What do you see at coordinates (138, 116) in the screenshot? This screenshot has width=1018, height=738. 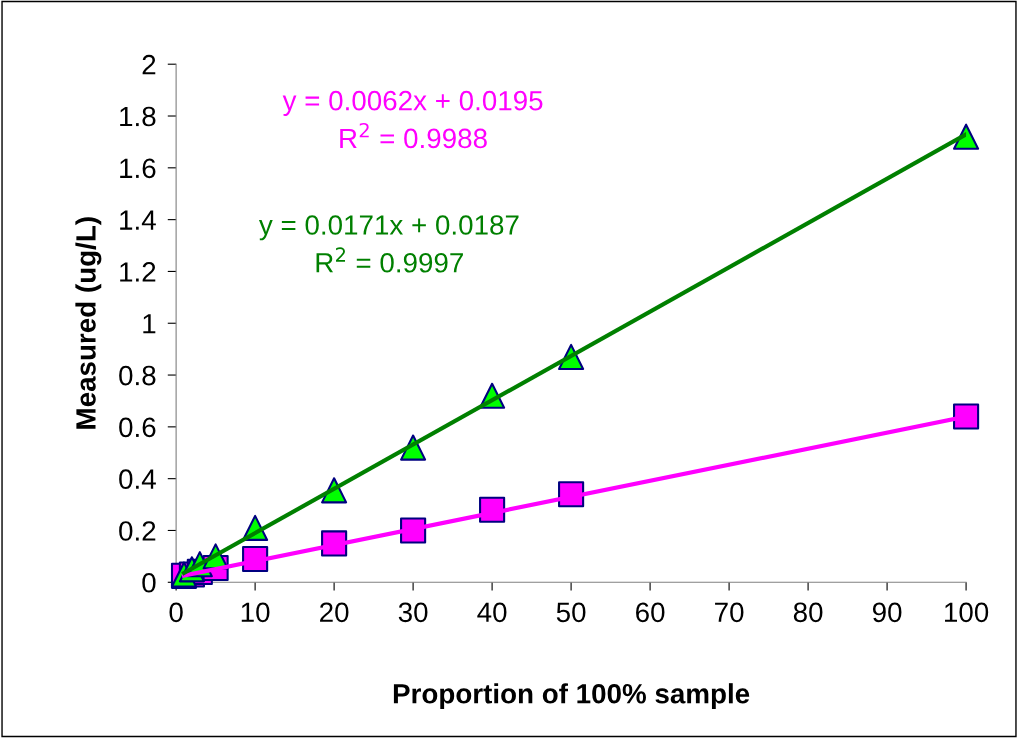 I see `y-tick-label: 1.8` at bounding box center [138, 116].